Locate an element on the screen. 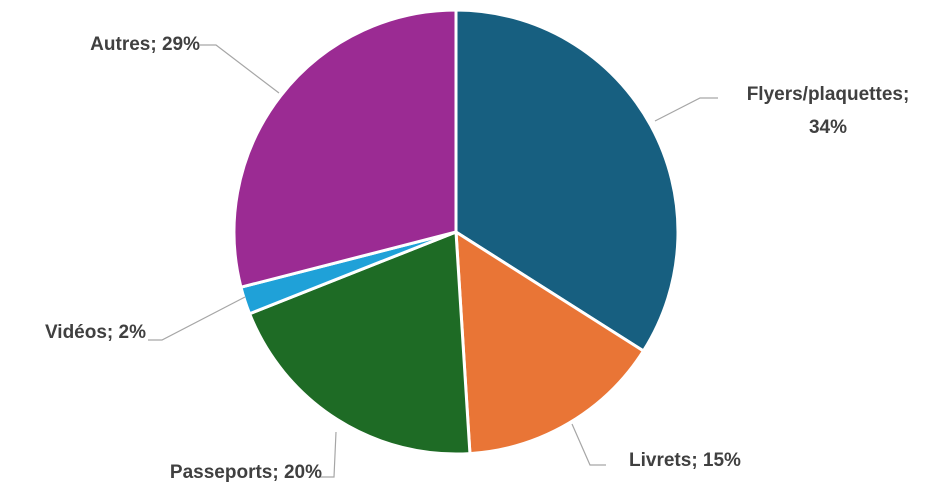  data-label: Passeports; 20% is located at coordinates (245, 472).